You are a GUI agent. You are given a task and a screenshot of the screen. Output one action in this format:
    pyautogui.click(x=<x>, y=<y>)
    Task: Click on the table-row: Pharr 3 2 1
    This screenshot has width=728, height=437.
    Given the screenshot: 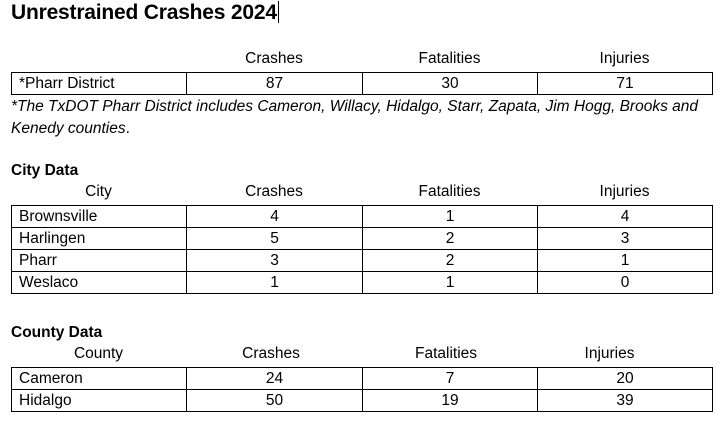 What is the action you would take?
    pyautogui.click(x=362, y=260)
    